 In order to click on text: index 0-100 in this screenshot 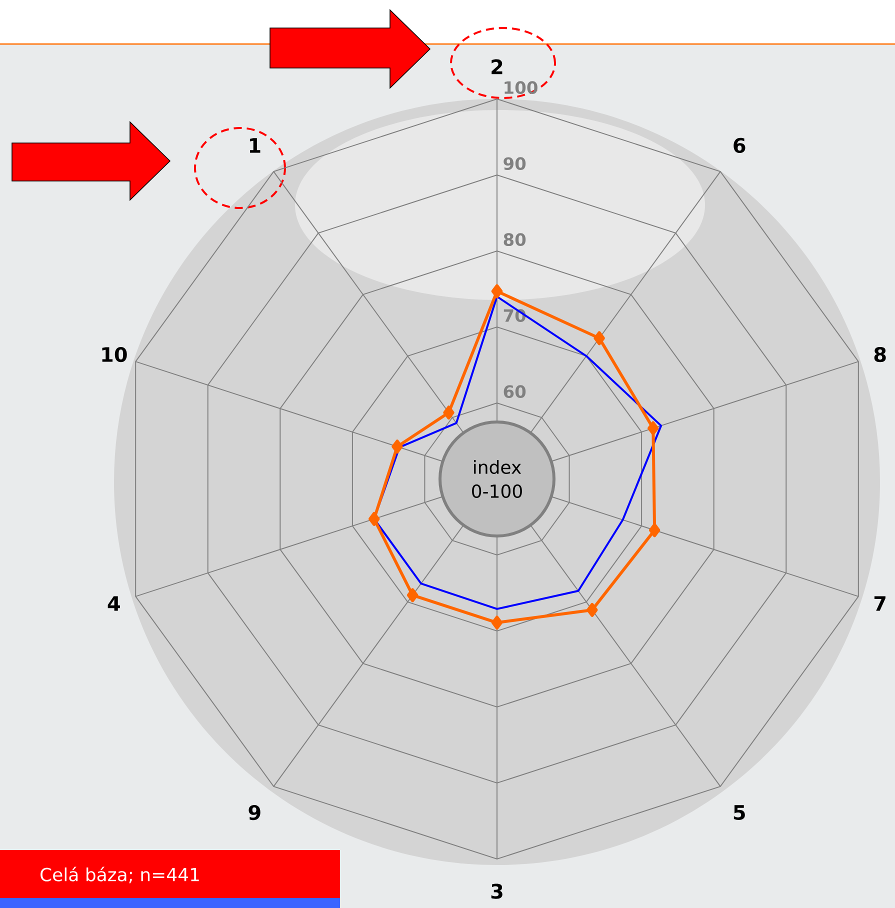, I will do `click(497, 479)`.